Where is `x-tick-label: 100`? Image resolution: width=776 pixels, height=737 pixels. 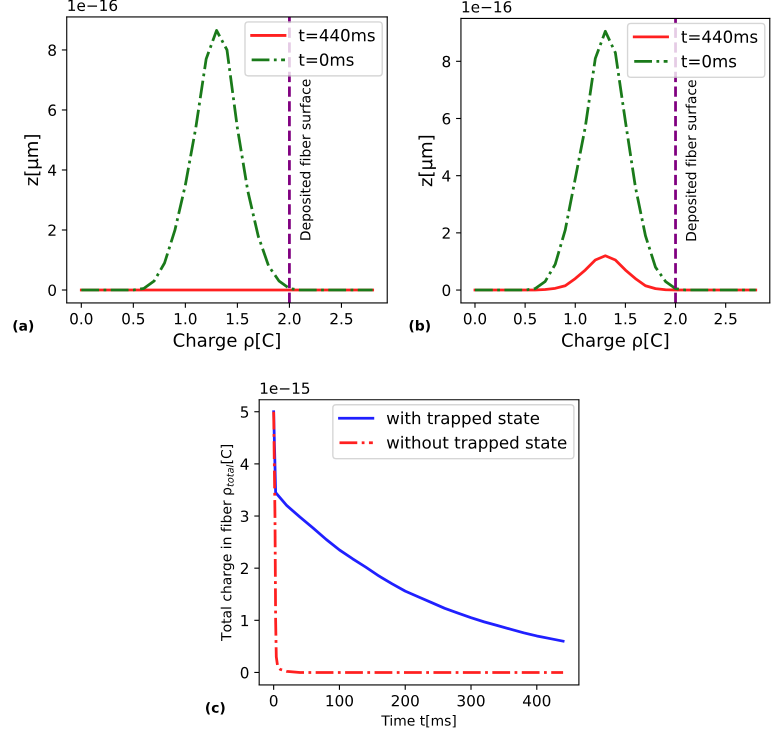
x-tick-label: 100 is located at coordinates (340, 700).